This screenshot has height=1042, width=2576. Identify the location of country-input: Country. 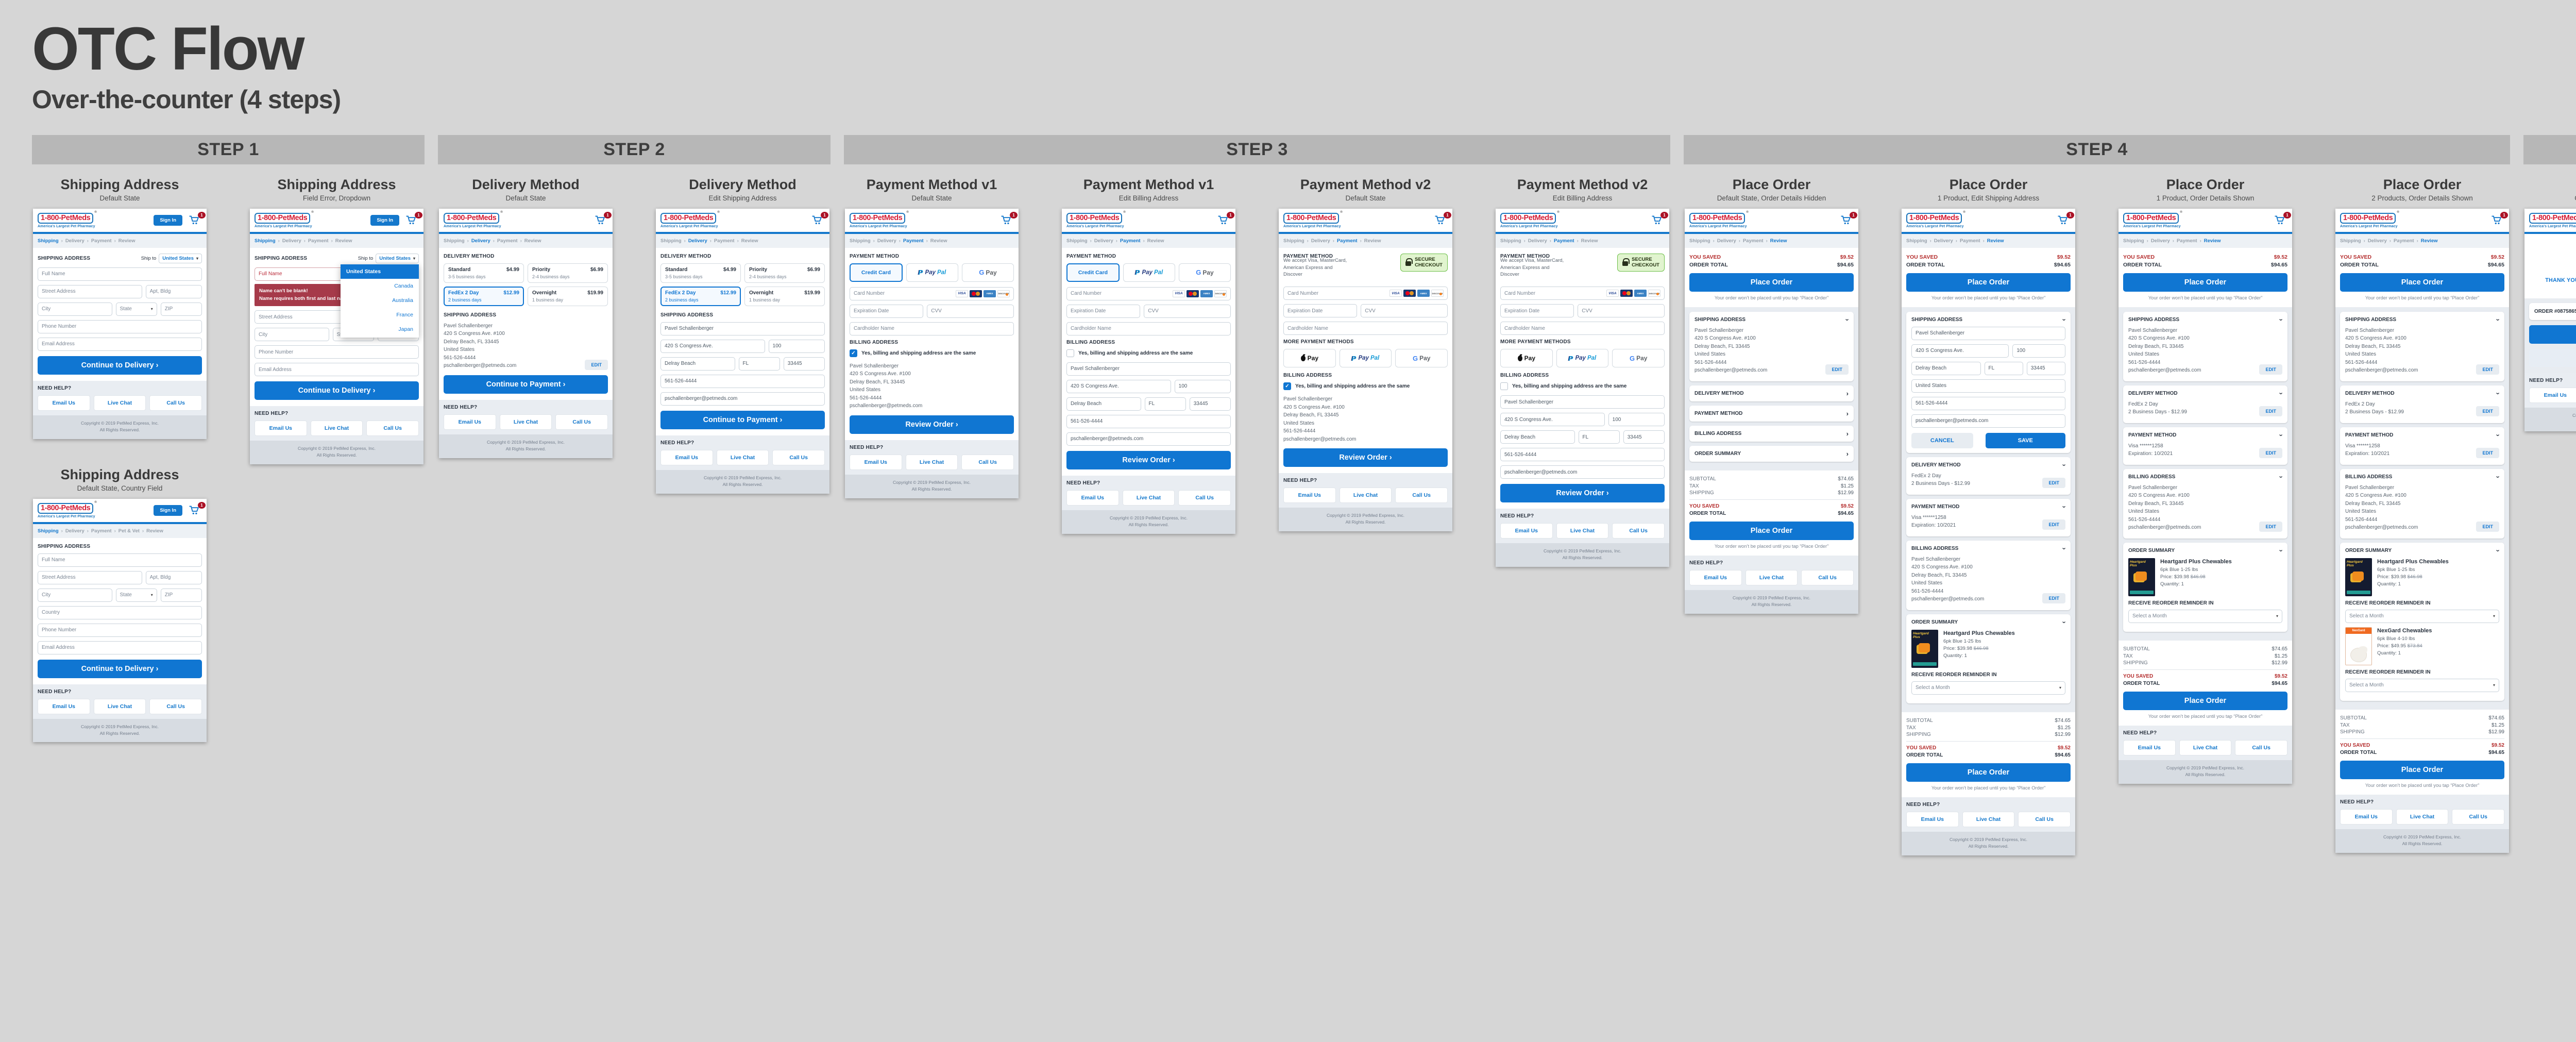
(120, 612).